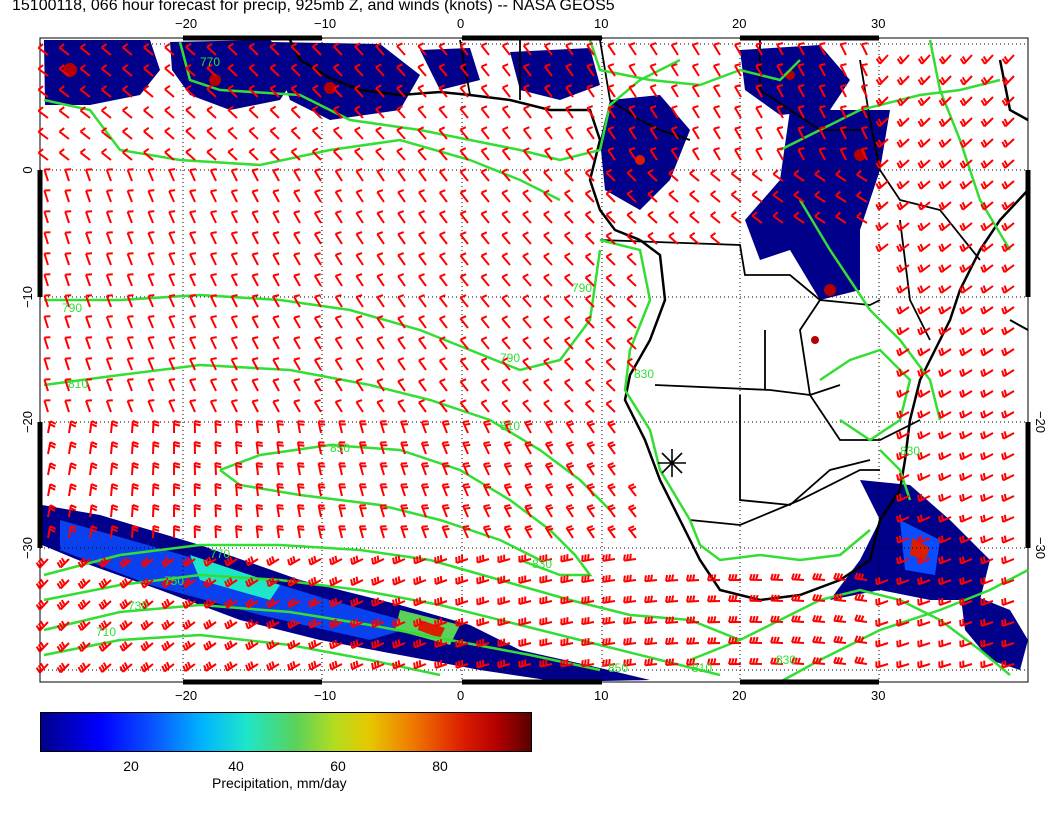 The image size is (1056, 816). Describe the element at coordinates (878, 23) in the screenshot. I see `lon-tick-label: 30` at that location.